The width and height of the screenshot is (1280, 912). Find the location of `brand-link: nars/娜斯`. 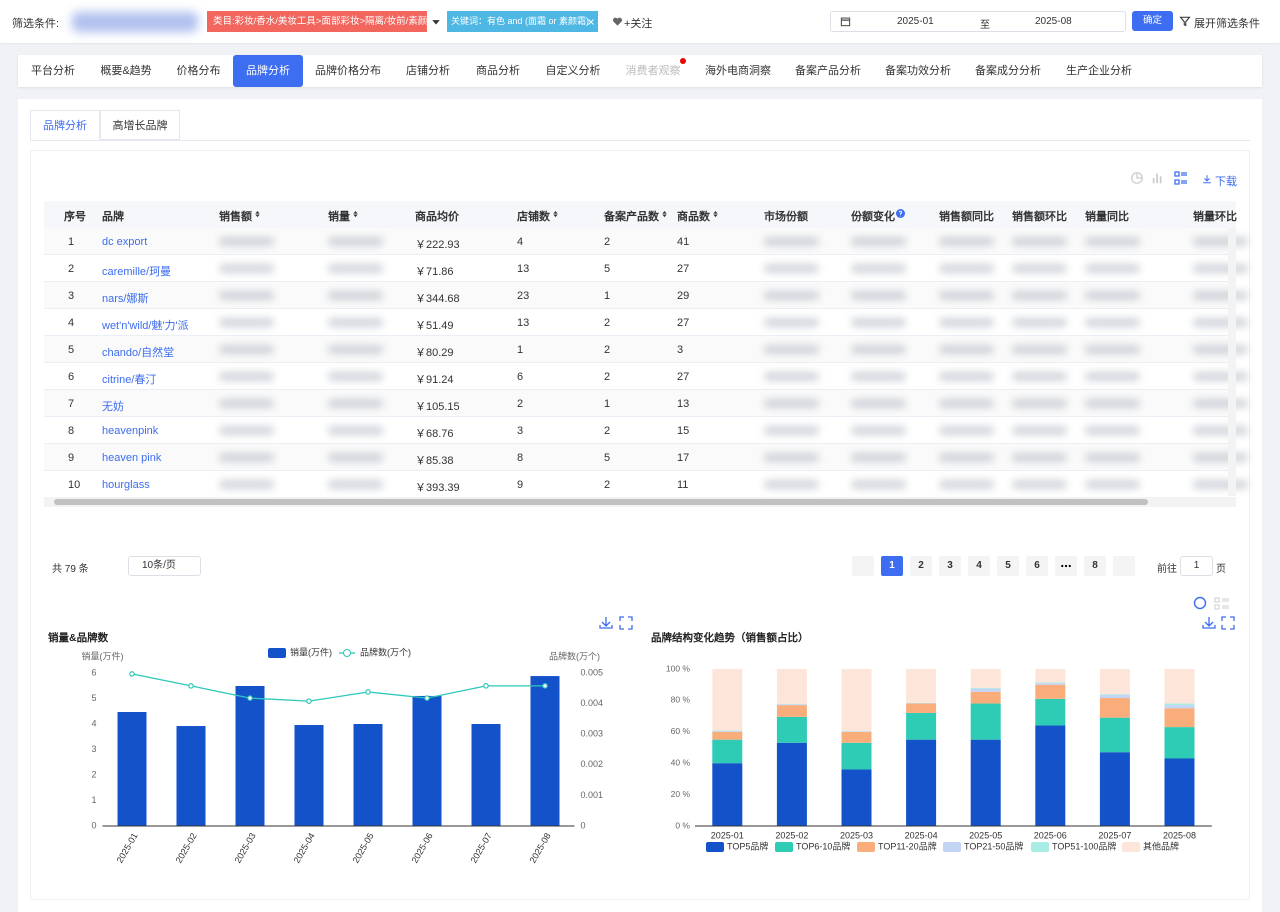

brand-link: nars/娜斯 is located at coordinates (125, 299).